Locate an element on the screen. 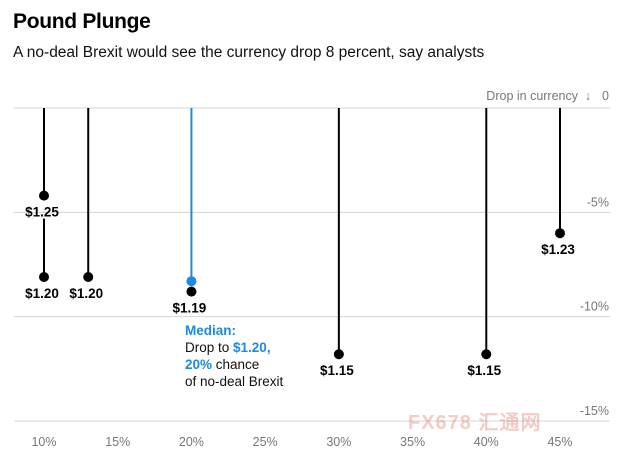 Image resolution: width=631 pixels, height=459 pixels. annotation-line2-value: 20% is located at coordinates (199, 364).